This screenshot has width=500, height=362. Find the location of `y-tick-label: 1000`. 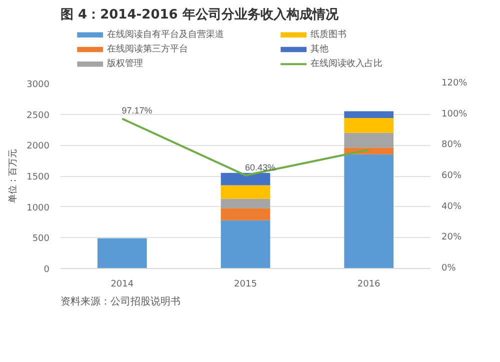

y-tick-label: 1000 is located at coordinates (38, 208).